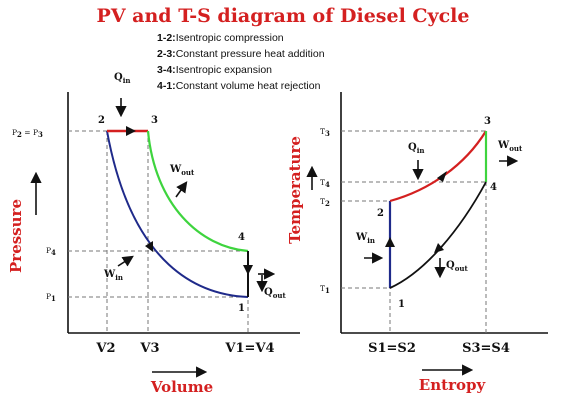 The width and height of the screenshot is (566, 400). I want to click on legend-item: 3-4:Isentropic expansion, so click(214, 70).